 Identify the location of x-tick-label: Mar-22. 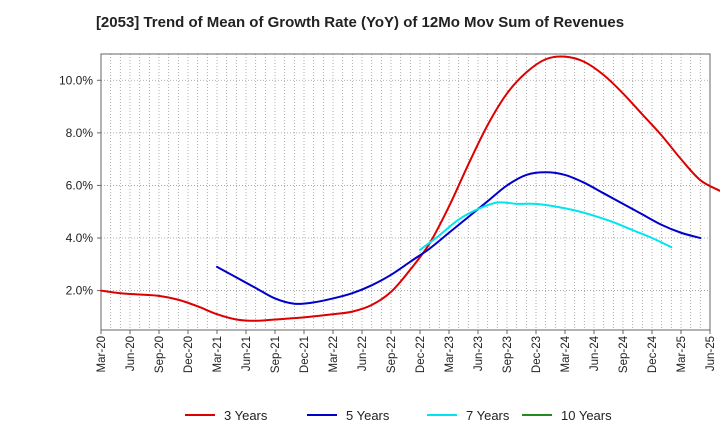
(334, 354).